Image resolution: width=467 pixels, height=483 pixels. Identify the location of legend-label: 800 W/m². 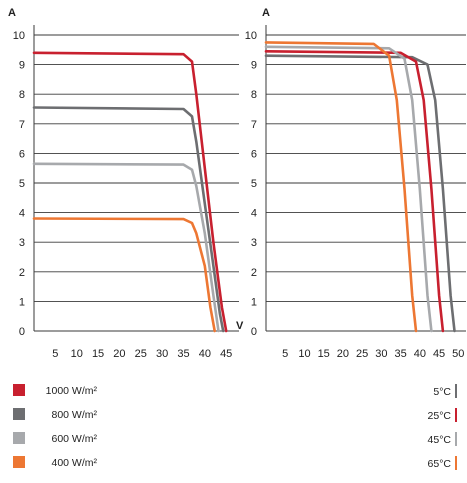
(74, 415).